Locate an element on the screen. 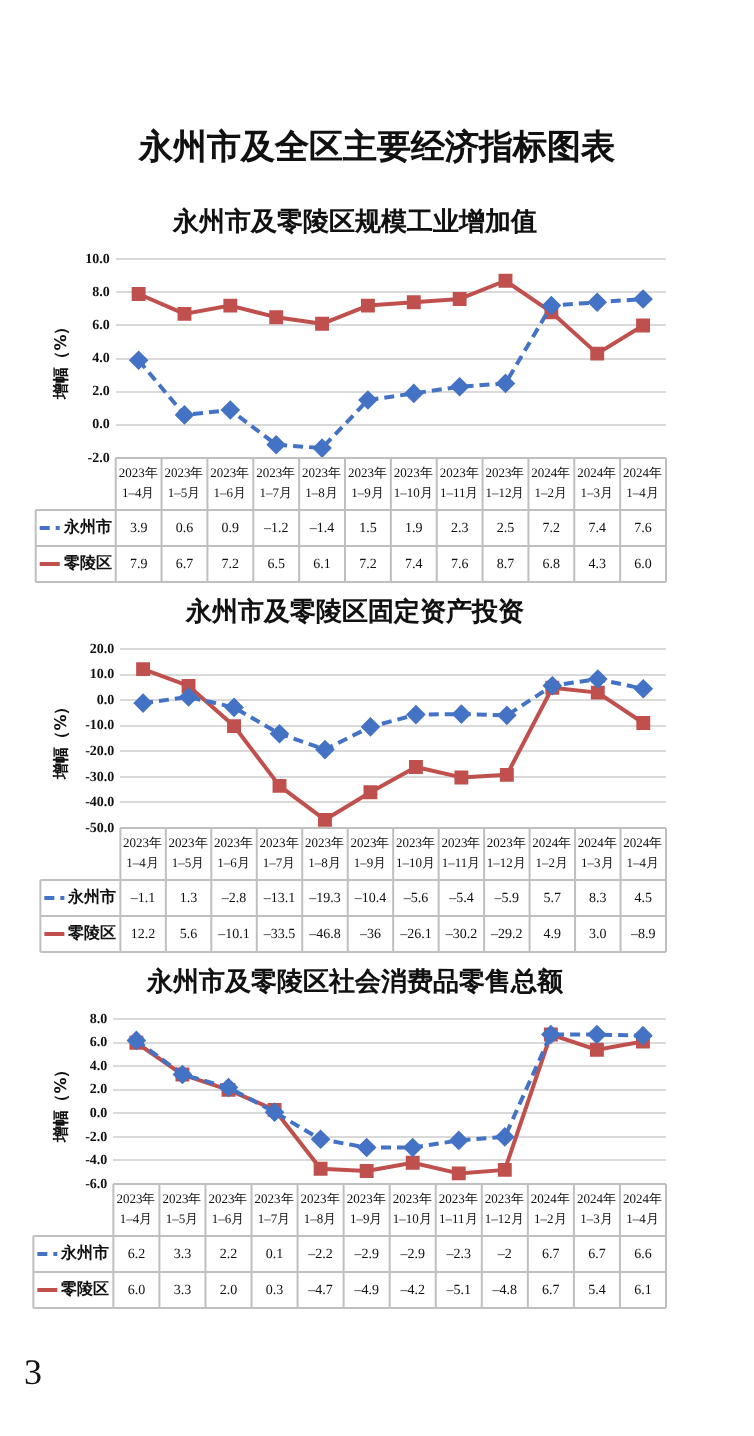  chart-title: 永州市及零陵区固定资产投资 is located at coordinates (354, 612).